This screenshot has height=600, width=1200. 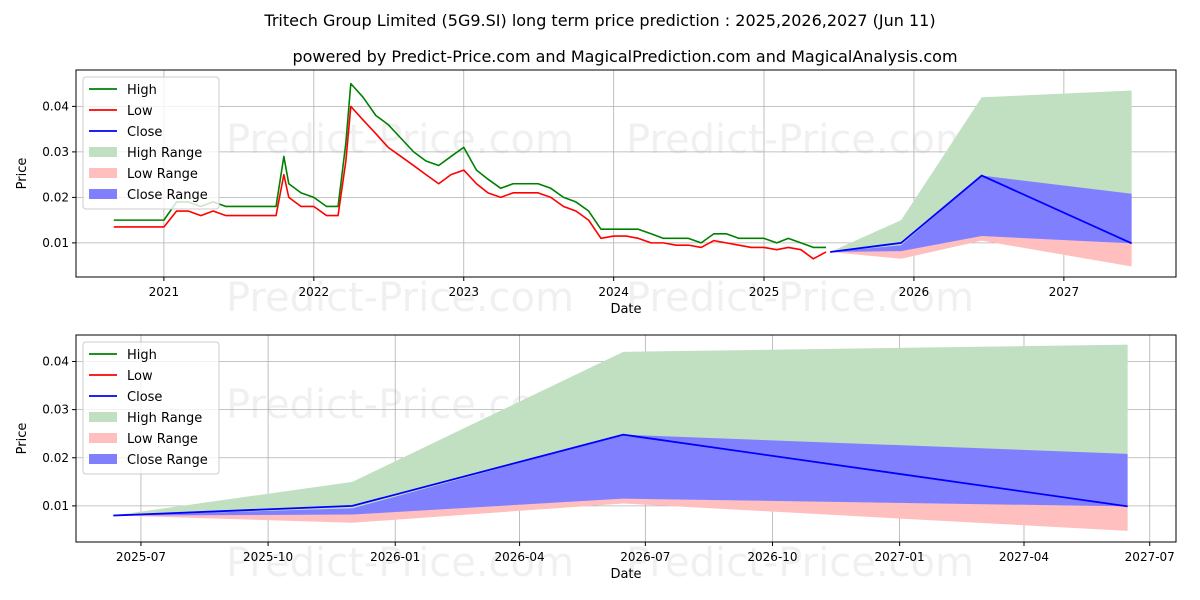 I want to click on high-range-band, so click(x=981, y=171).